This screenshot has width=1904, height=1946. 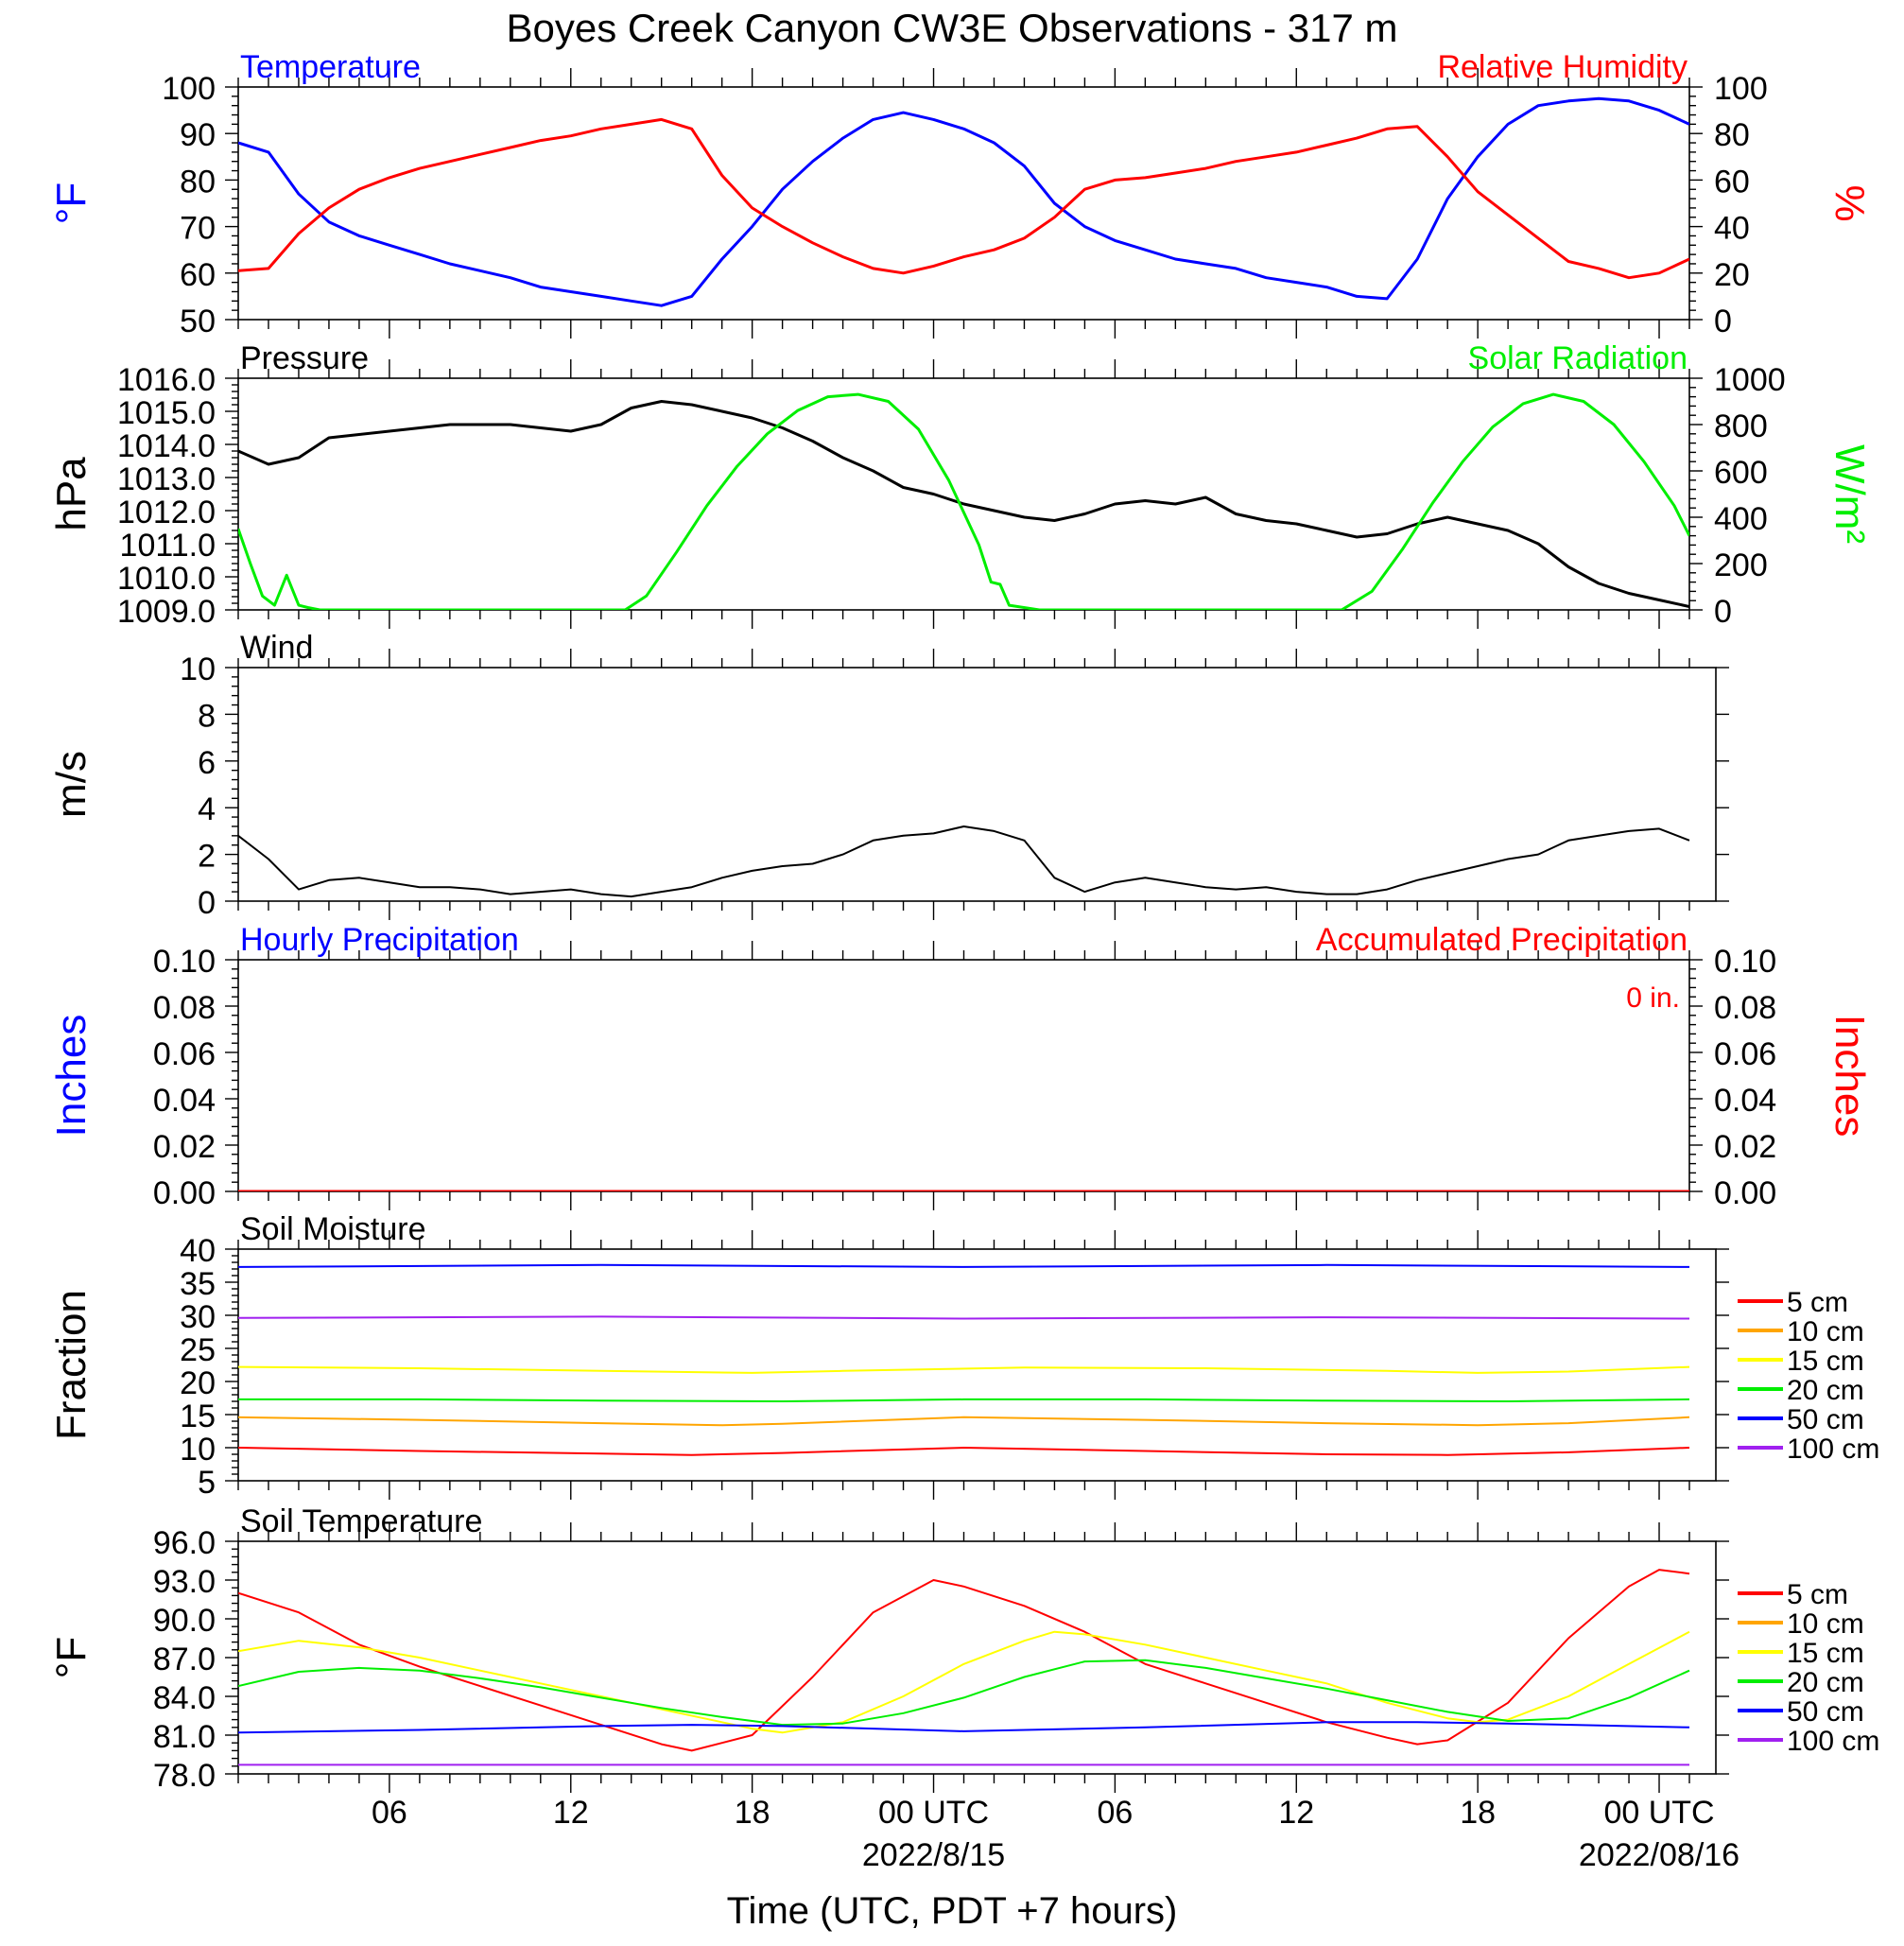 I want to click on x-axis-label: Time (UTC, PDT +7 hours), so click(x=952, y=1911).